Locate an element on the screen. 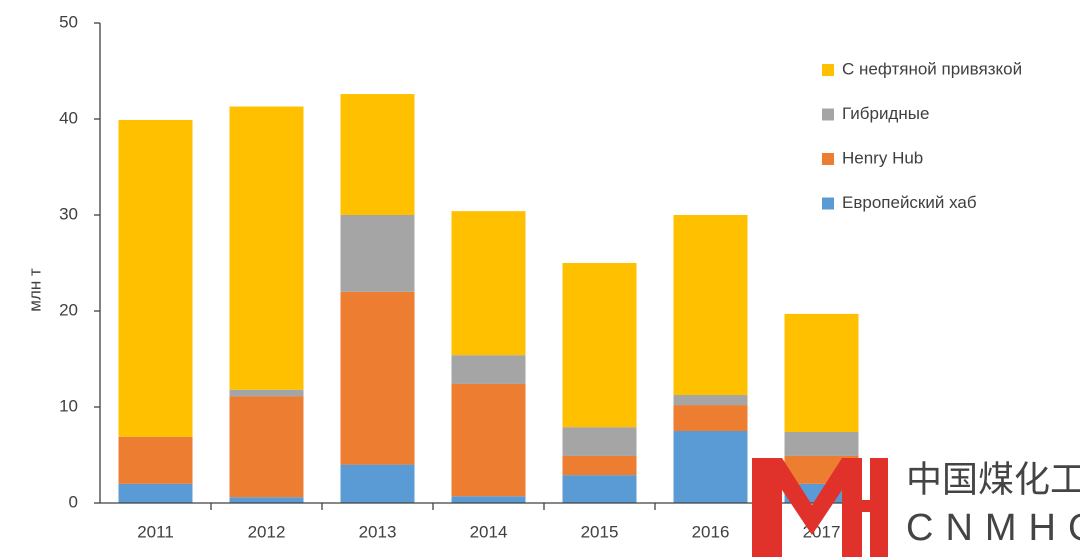  watermark-title: 中国煤化工 is located at coordinates (993, 479).